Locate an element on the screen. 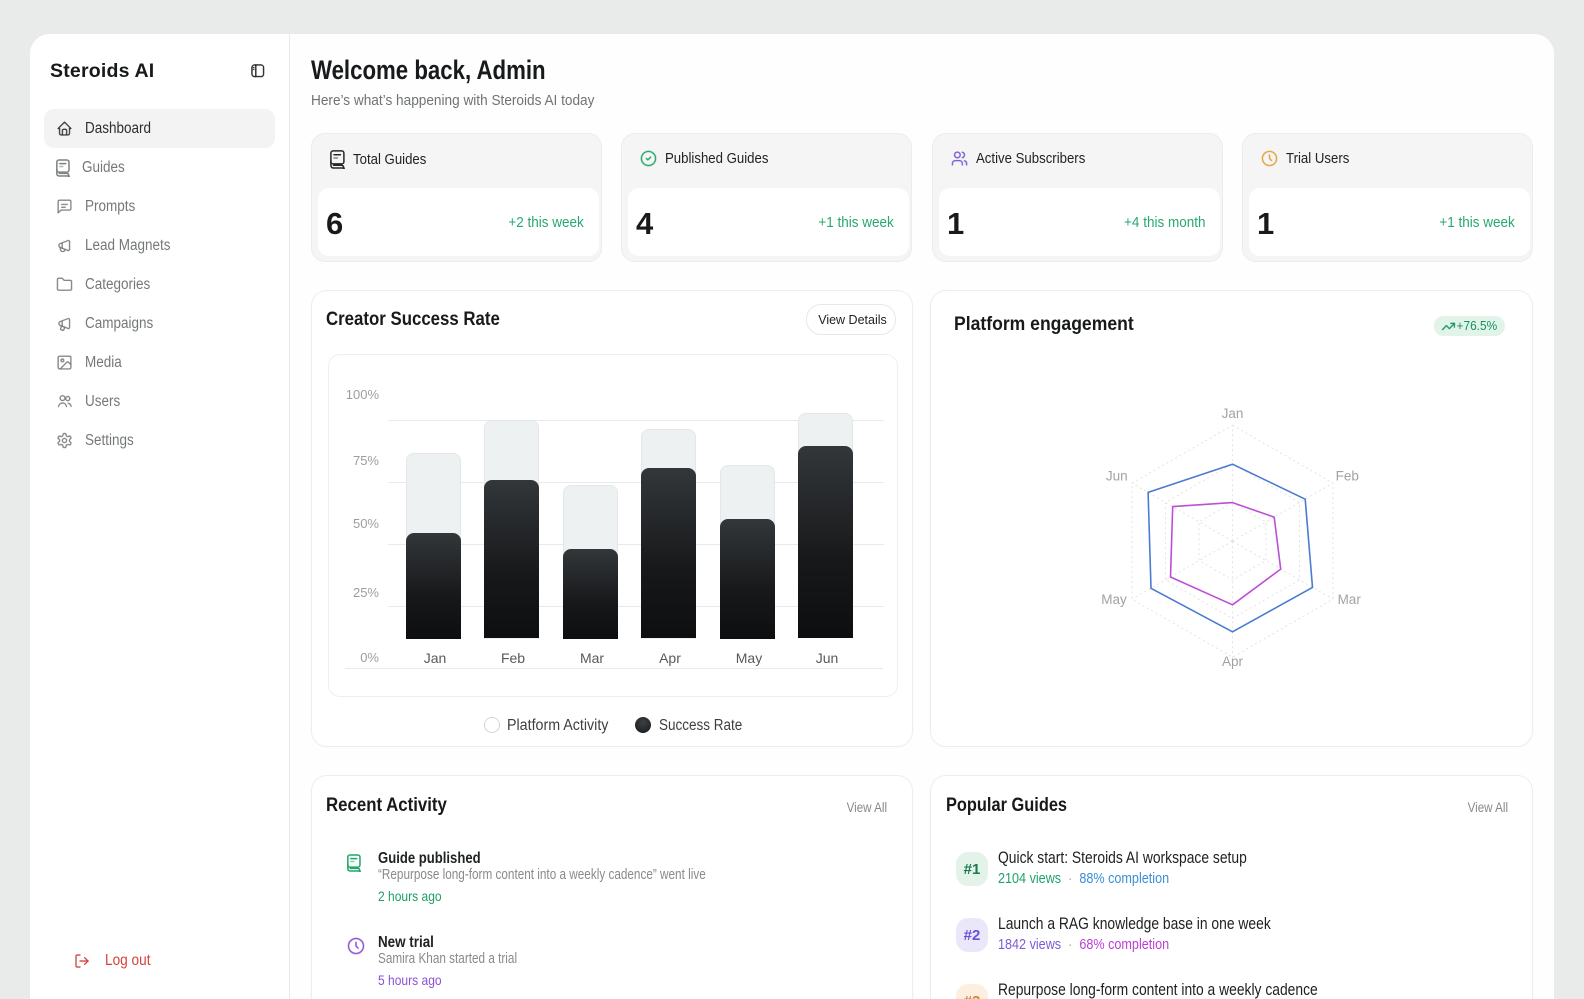 The height and width of the screenshot is (999, 1584). svg-text: Jan is located at coordinates (1233, 413).